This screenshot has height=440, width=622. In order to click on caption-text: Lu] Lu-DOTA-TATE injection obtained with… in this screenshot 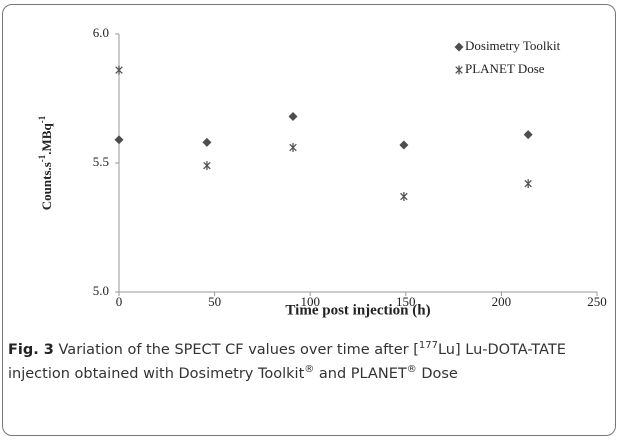, I will do `click(287, 362)`.